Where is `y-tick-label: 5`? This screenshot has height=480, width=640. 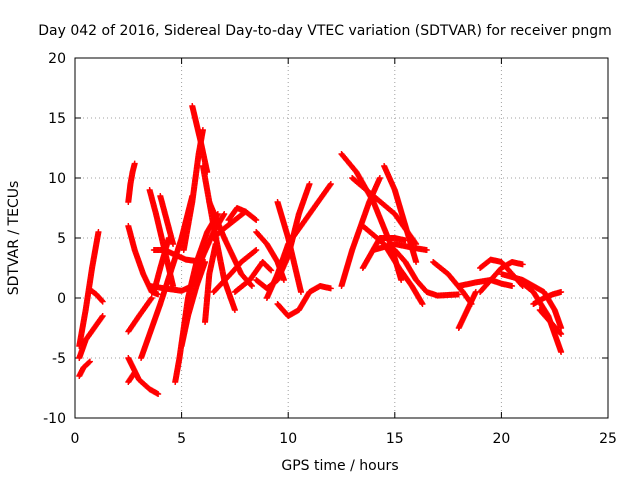
y-tick-label: 5 is located at coordinates (61, 239).